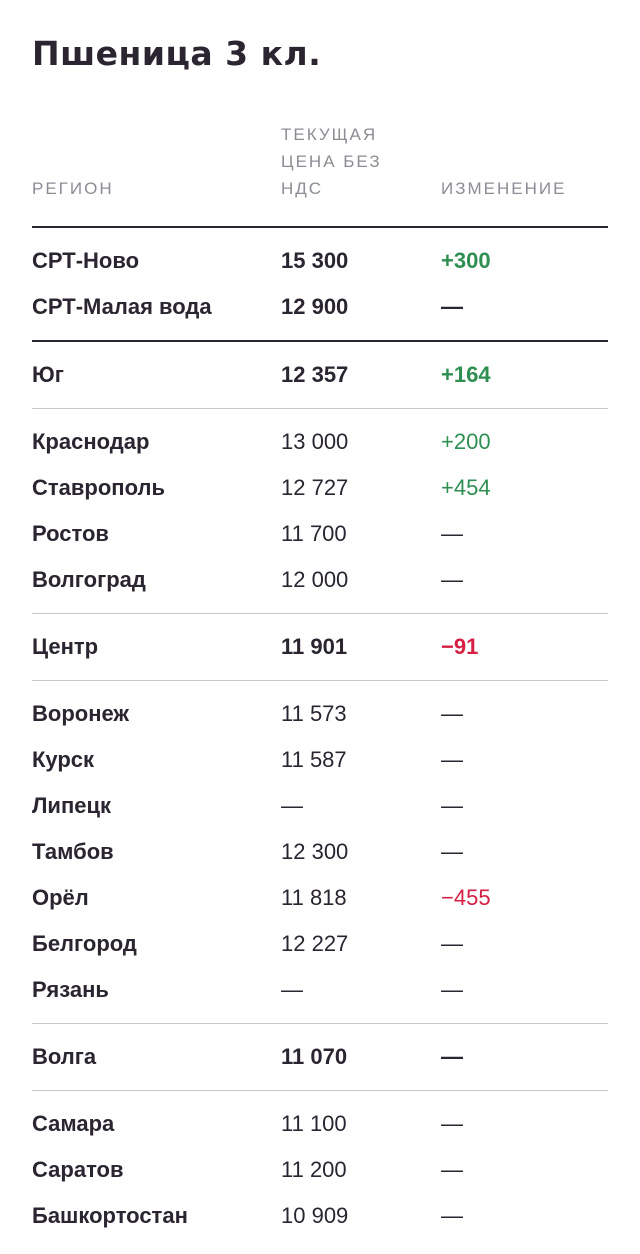 The height and width of the screenshot is (1254, 640). What do you see at coordinates (314, 759) in the screenshot?
I see `current-price: 11 587` at bounding box center [314, 759].